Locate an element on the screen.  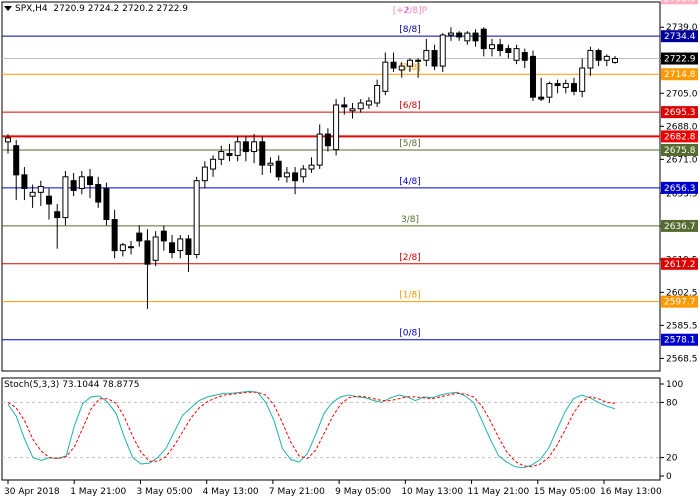
y-tick-label: 2671.0 is located at coordinates (682, 160).